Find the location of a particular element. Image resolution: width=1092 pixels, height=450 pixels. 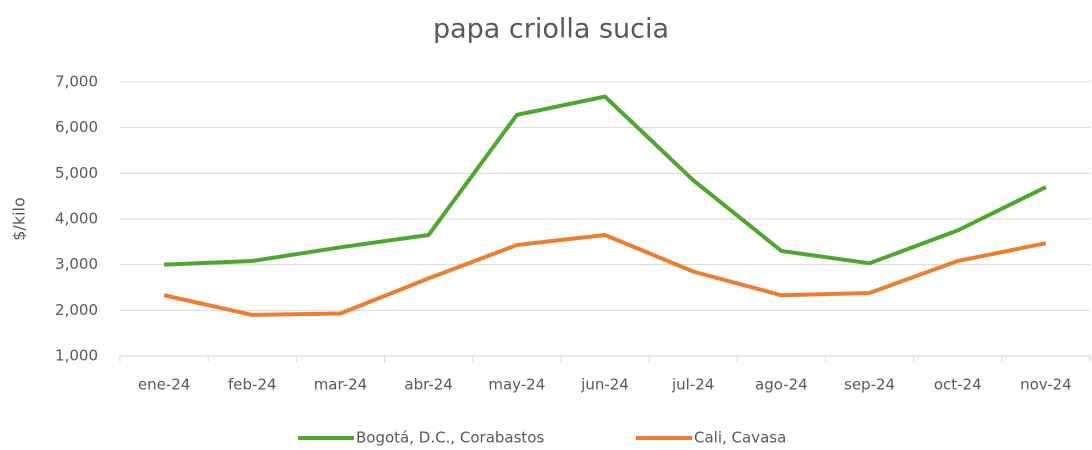

legend-label: Bogotá, D.C., Corabastos is located at coordinates (450, 438).